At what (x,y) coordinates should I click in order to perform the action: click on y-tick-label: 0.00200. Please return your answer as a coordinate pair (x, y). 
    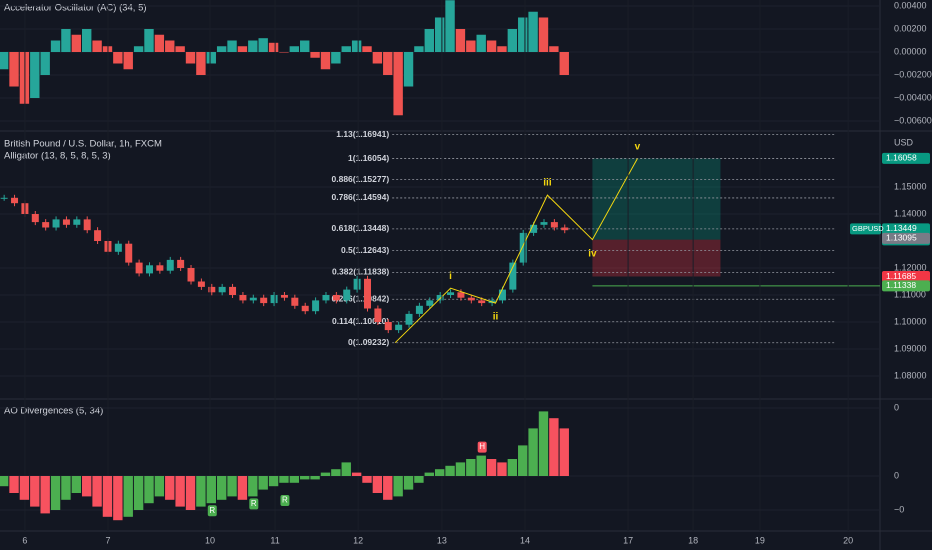
    Looking at the image, I should click on (910, 28).